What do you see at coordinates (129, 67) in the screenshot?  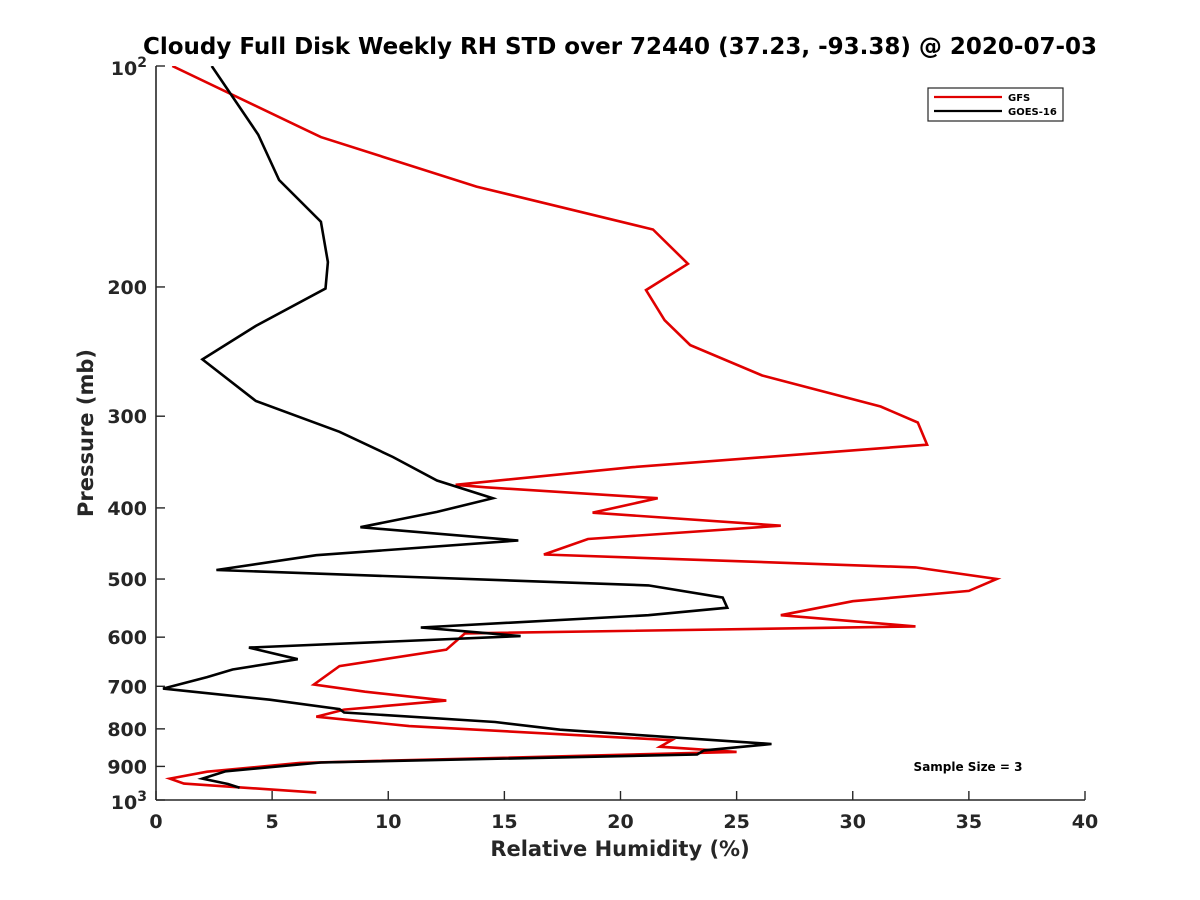 I see `y-tick-label: 10²` at bounding box center [129, 67].